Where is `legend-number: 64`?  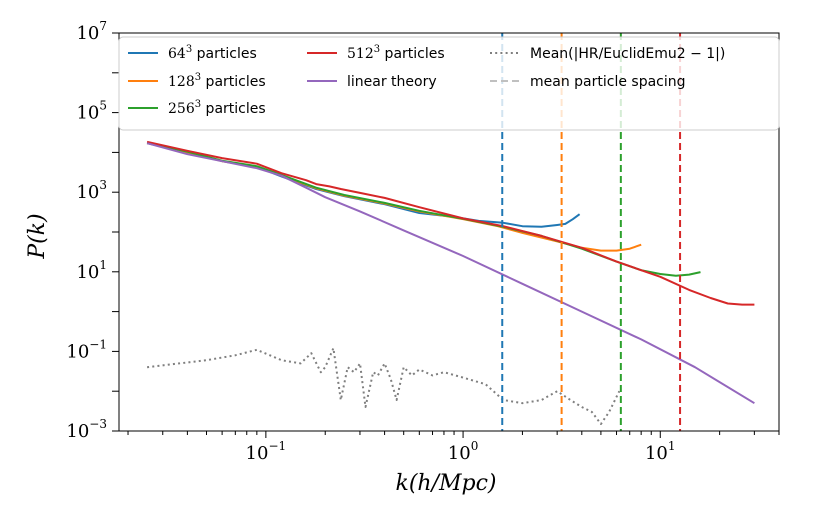
legend-number: 64 is located at coordinates (177, 54).